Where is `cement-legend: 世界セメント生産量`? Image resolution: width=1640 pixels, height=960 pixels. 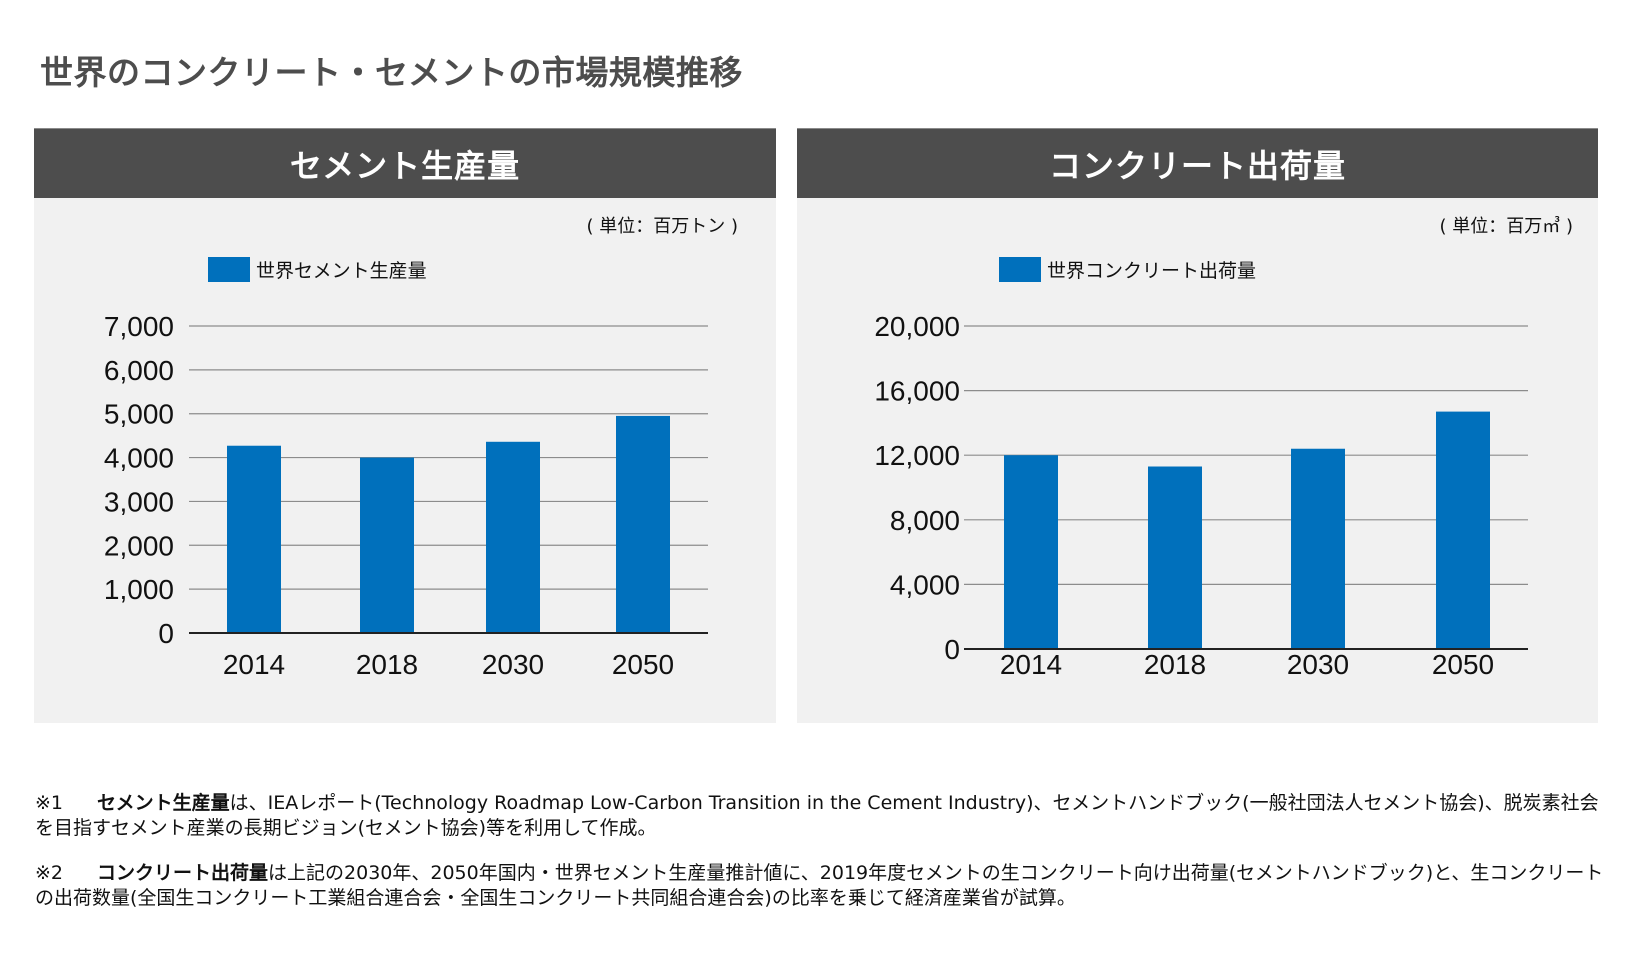 cement-legend: 世界セメント生産量 is located at coordinates (317, 269).